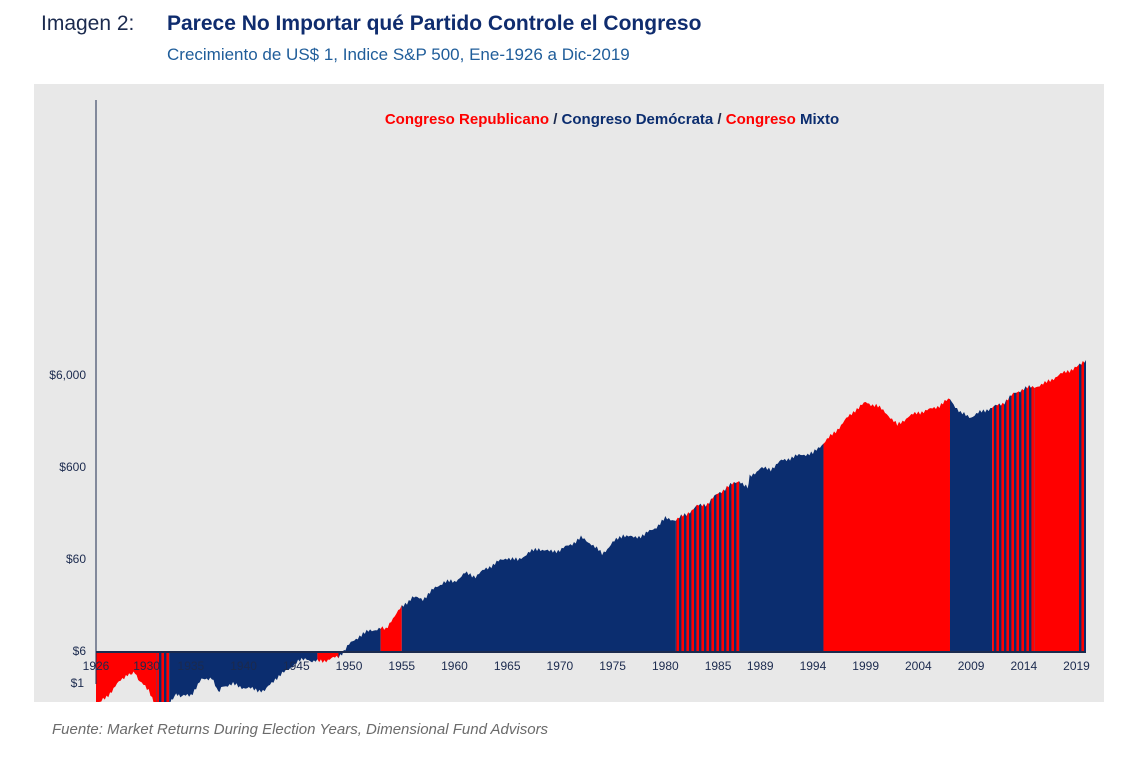 The image size is (1125, 760). I want to click on y-tick-label: $600, so click(72, 467).